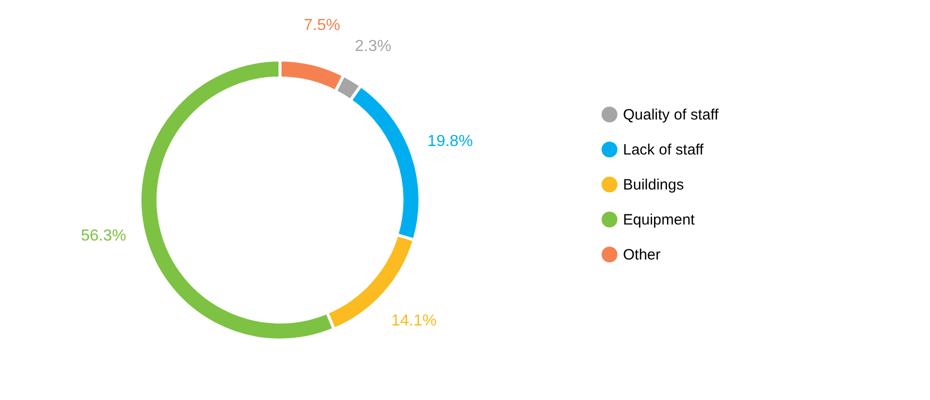 The width and height of the screenshot is (930, 400). Describe the element at coordinates (103, 235) in the screenshot. I see `data-label: 56.3%` at that location.